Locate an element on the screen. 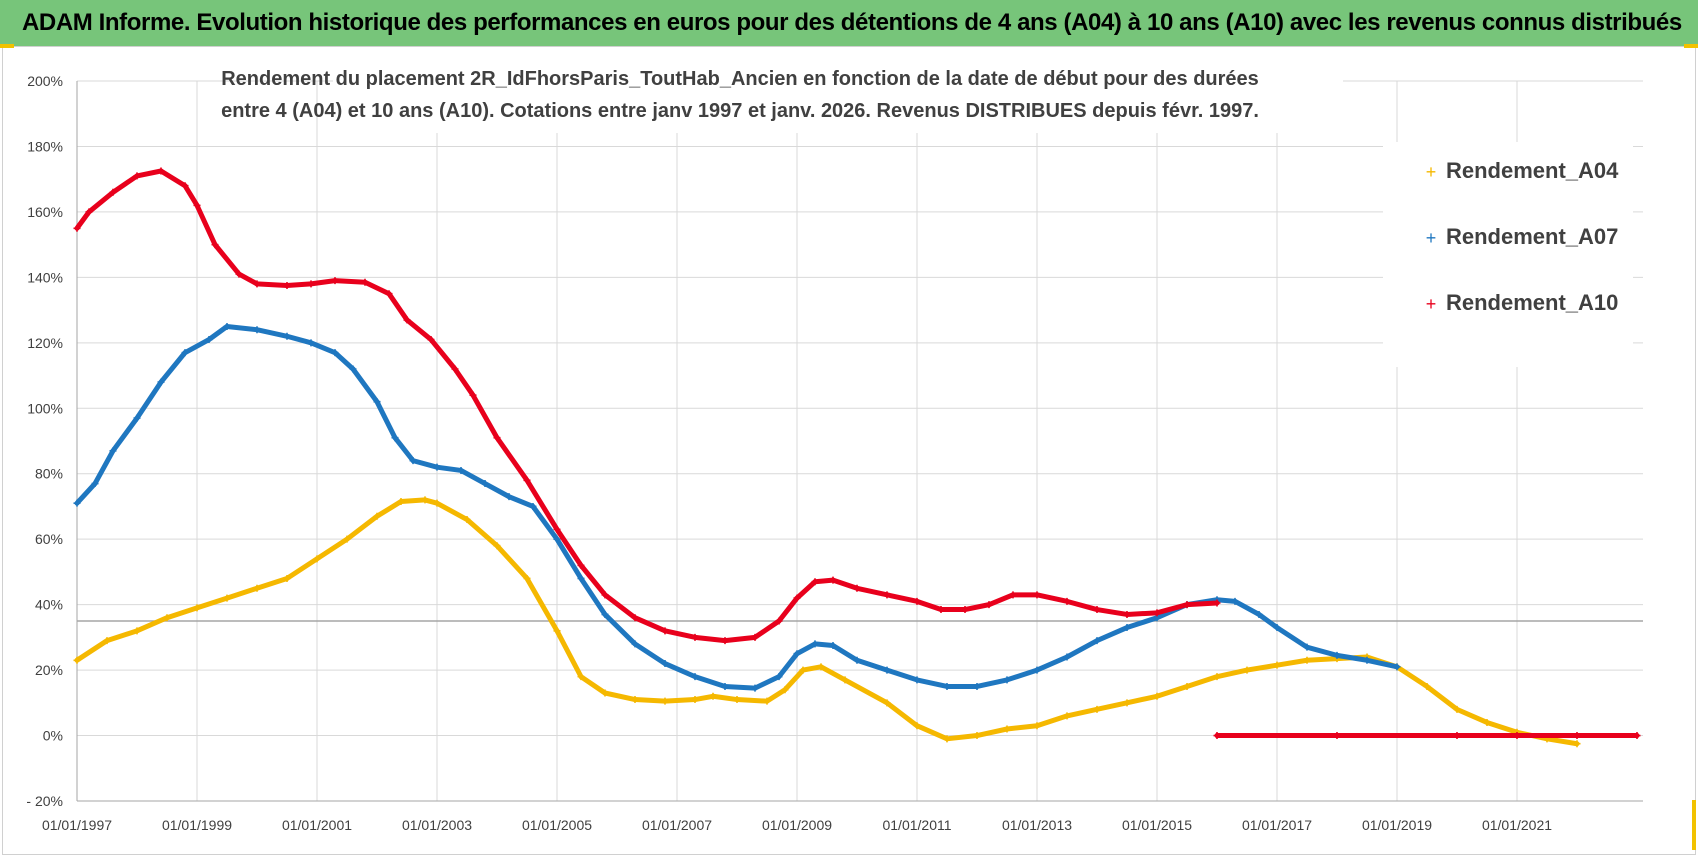 This screenshot has height=857, width=1698. x-tick-label: 01/01/1997 is located at coordinates (77, 825).